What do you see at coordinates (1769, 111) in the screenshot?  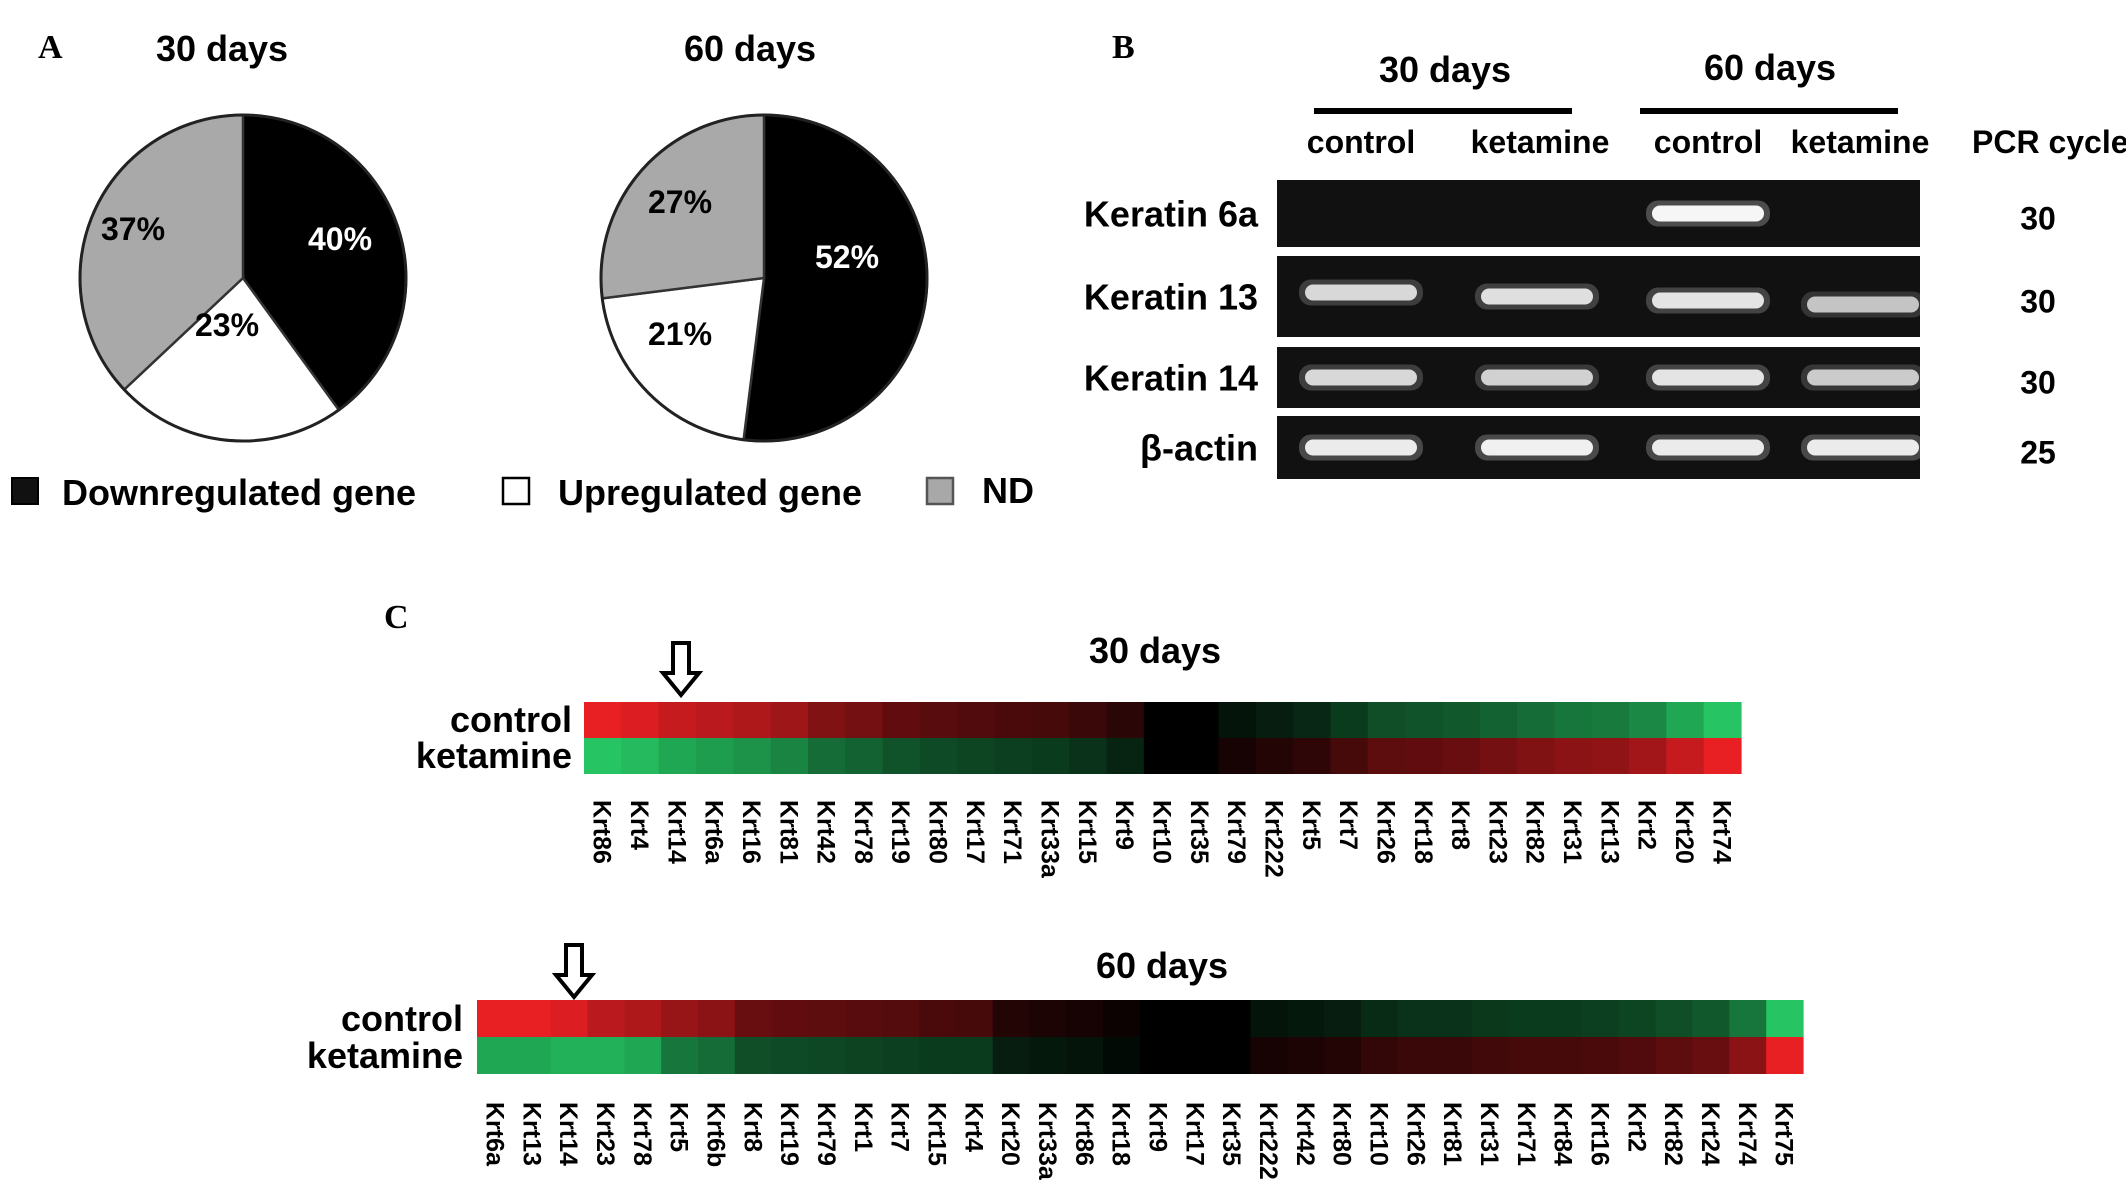 I see `gel-group-bar-60-days` at bounding box center [1769, 111].